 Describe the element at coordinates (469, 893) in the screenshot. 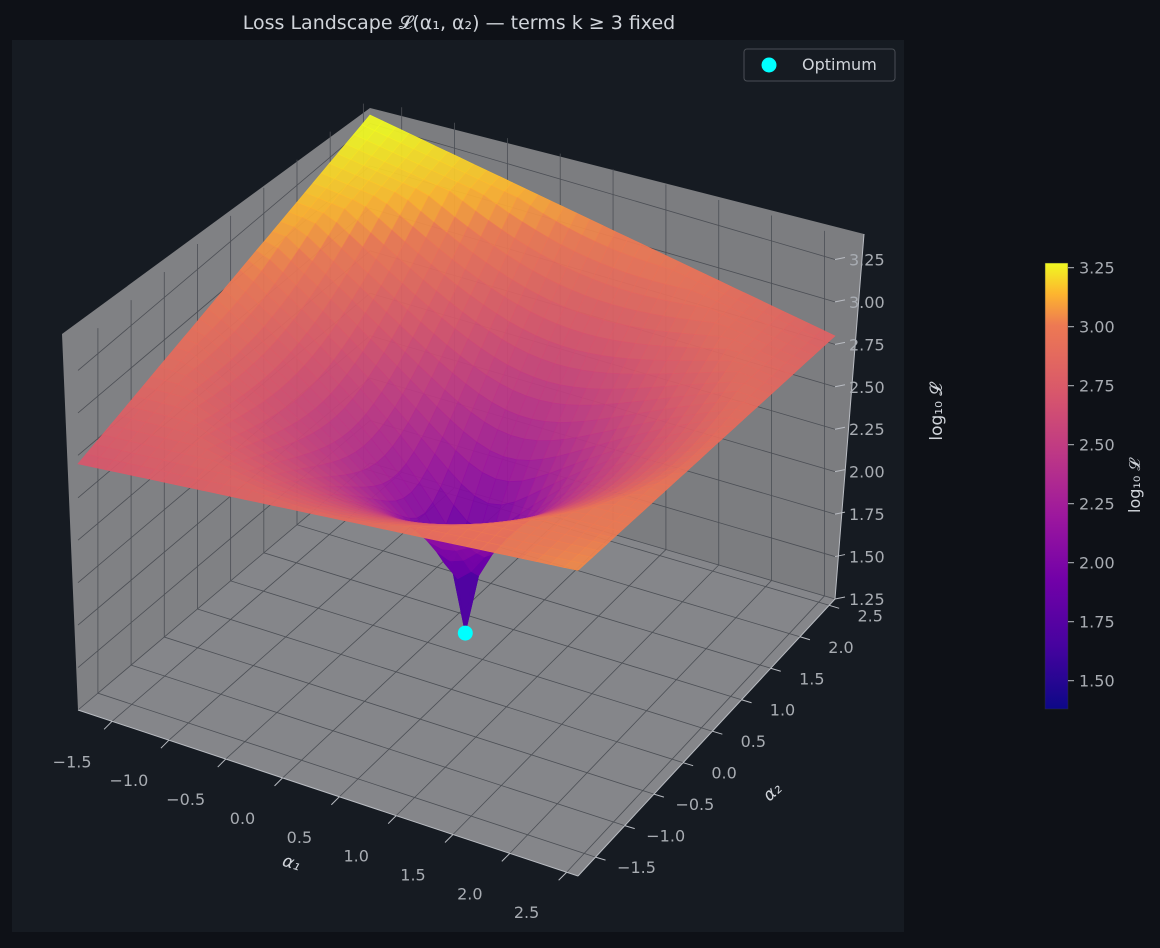

I see `x-tick-label: 2.0` at that location.